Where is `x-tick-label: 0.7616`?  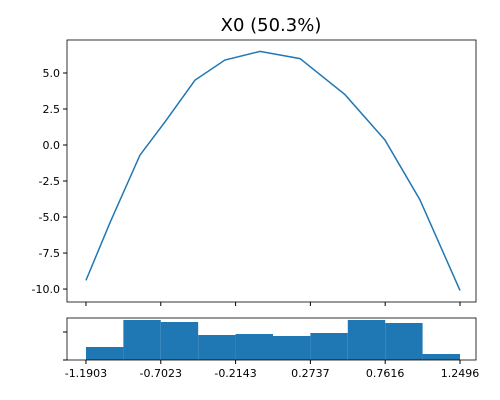
x-tick-label: 0.7616 is located at coordinates (385, 373).